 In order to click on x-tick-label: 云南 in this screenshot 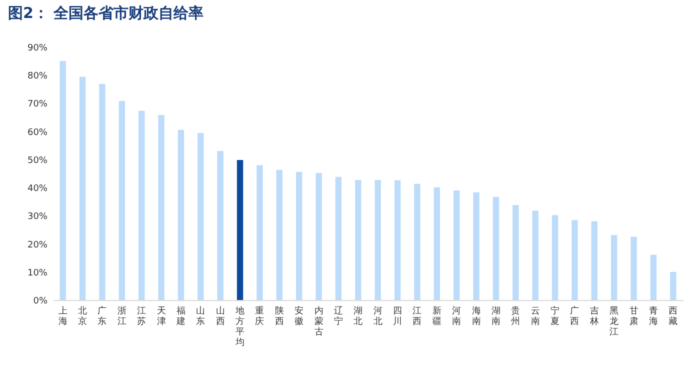, I will do `click(535, 316)`.